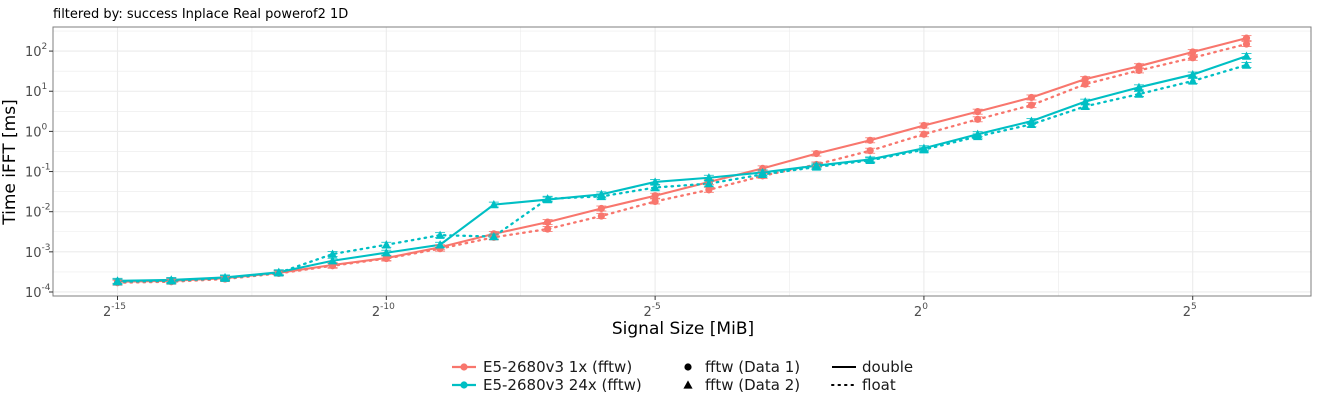 Image resolution: width=1321 pixels, height=400 pixels. I want to click on y-tick-label: 10¹, so click(36, 91).